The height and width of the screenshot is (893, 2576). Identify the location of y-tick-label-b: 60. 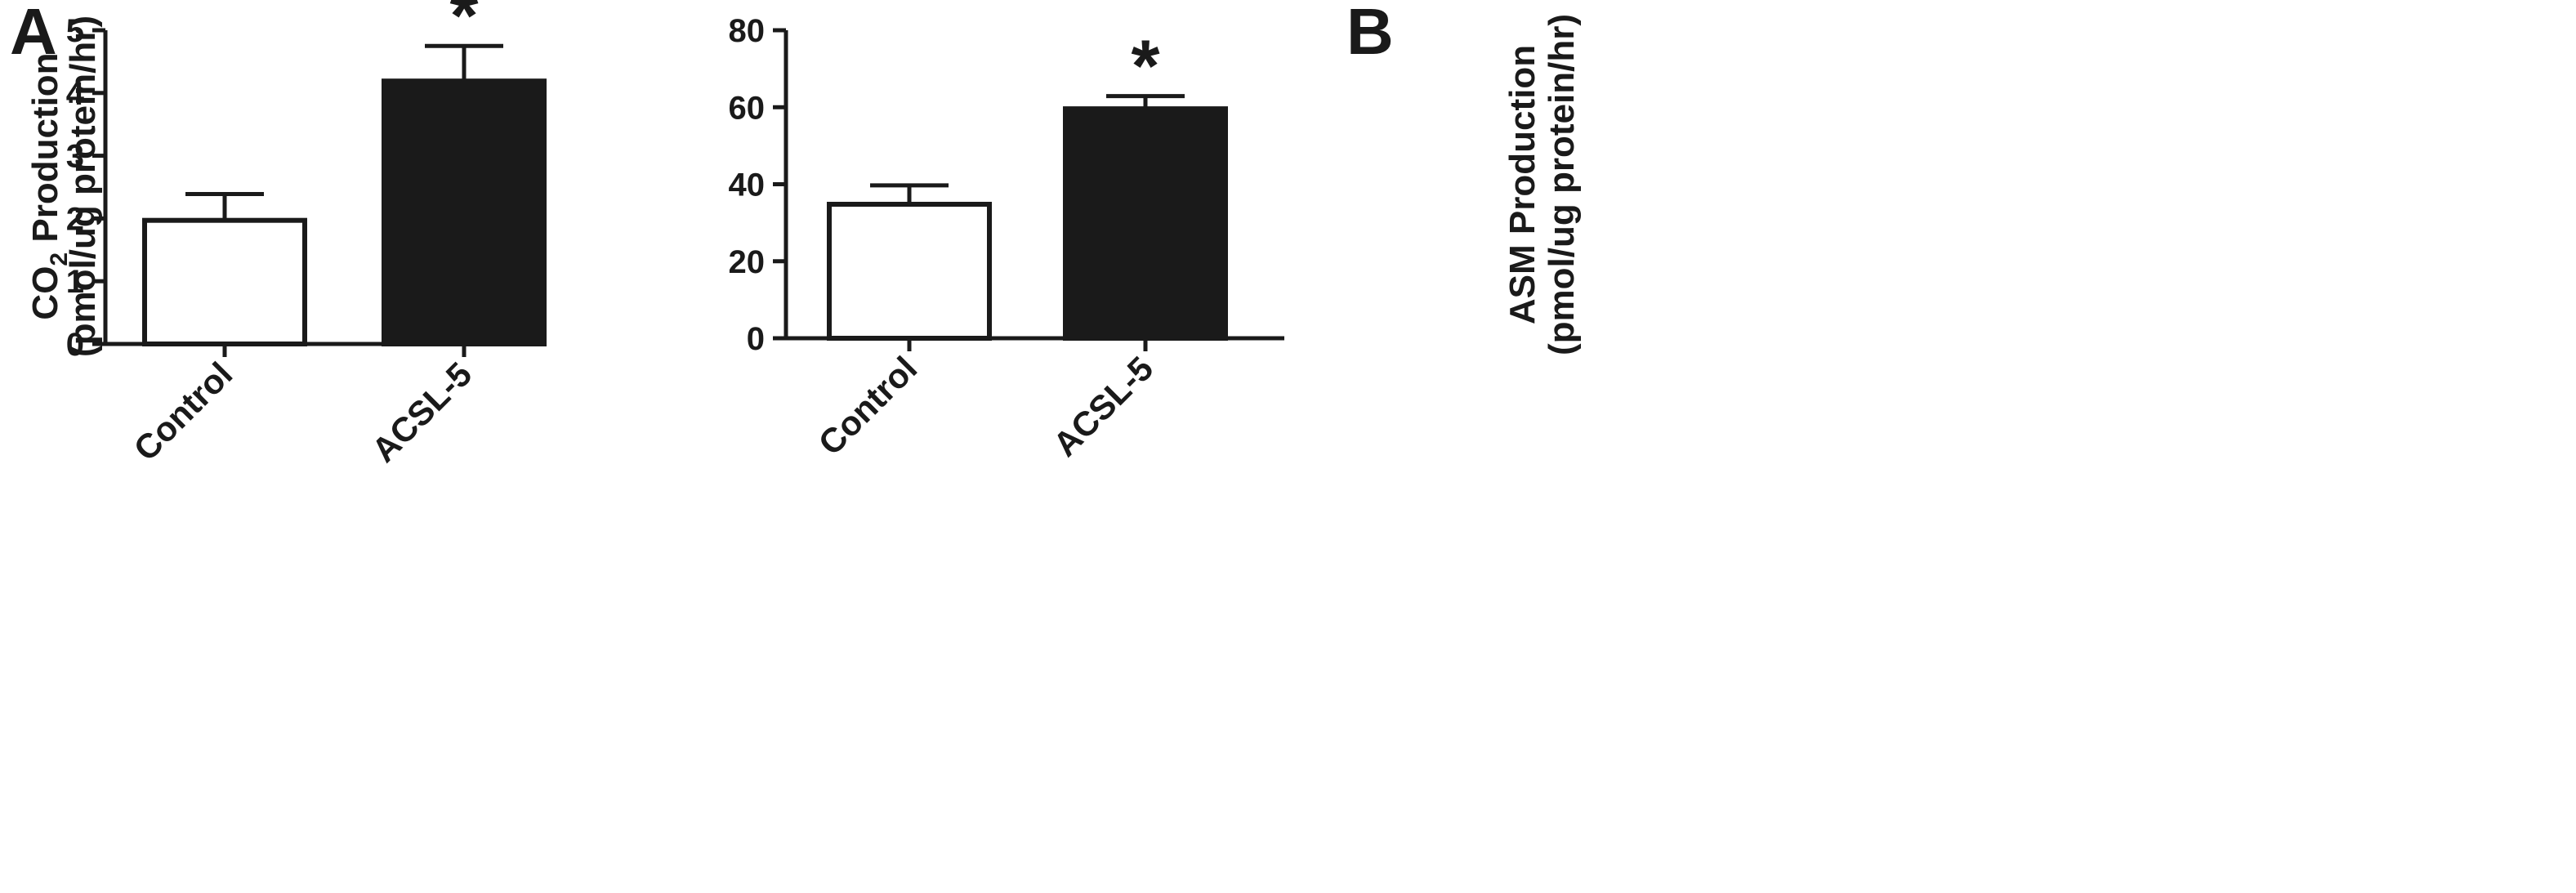
(748, 108).